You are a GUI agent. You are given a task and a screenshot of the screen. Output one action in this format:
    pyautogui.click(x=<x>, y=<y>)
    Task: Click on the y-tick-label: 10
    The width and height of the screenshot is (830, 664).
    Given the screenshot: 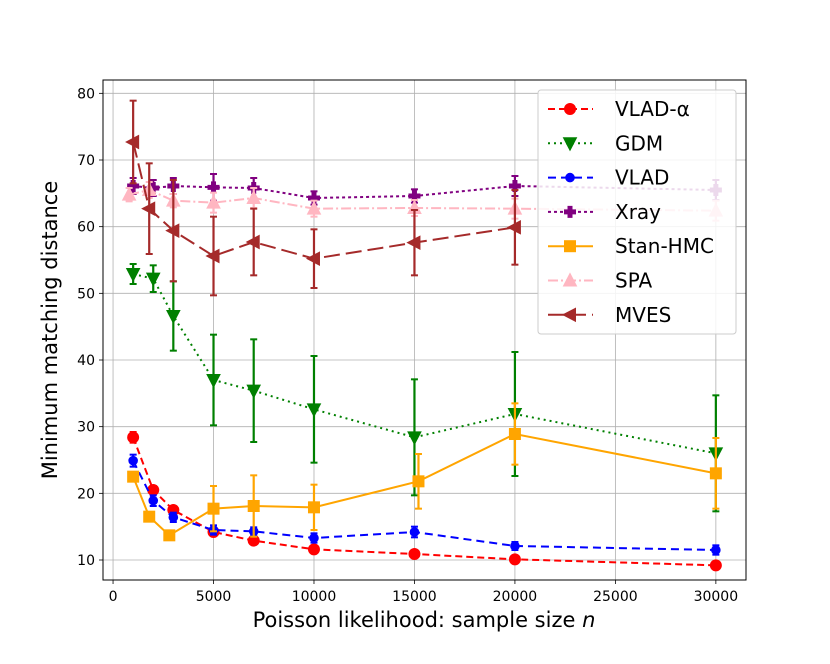 What is the action you would take?
    pyautogui.click(x=86, y=561)
    